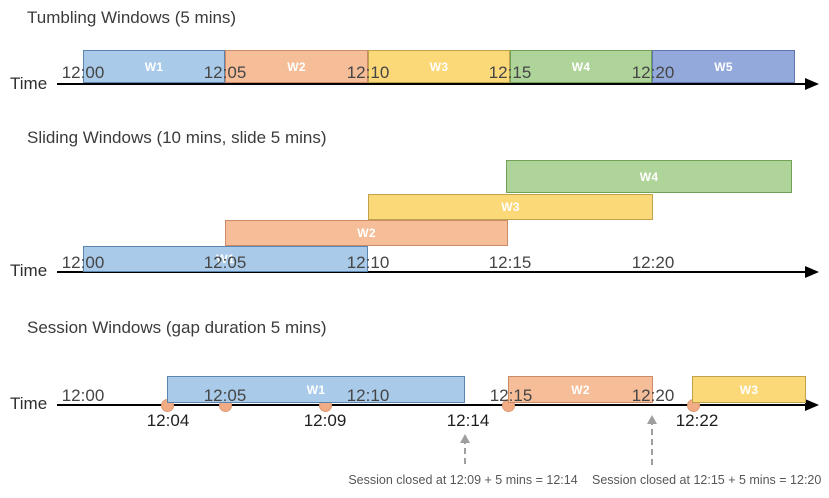  I want to click on tumbling-window-w5-label: W5, so click(723, 66).